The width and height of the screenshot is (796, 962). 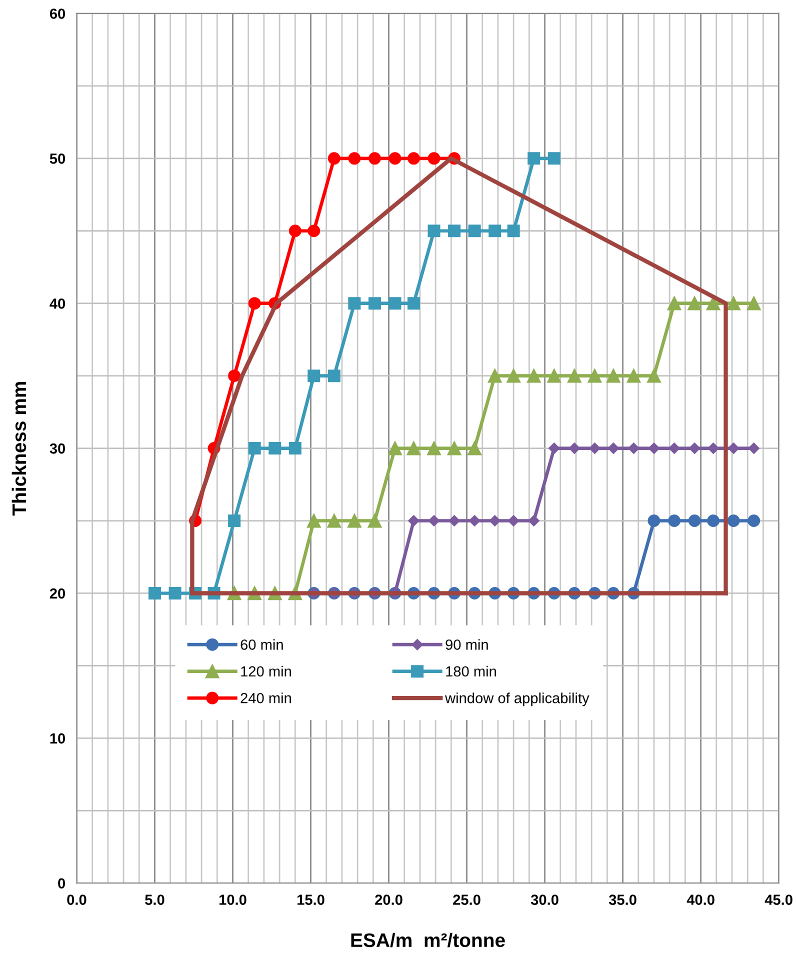 What do you see at coordinates (62, 883) in the screenshot?
I see `y-tick-label: 0` at bounding box center [62, 883].